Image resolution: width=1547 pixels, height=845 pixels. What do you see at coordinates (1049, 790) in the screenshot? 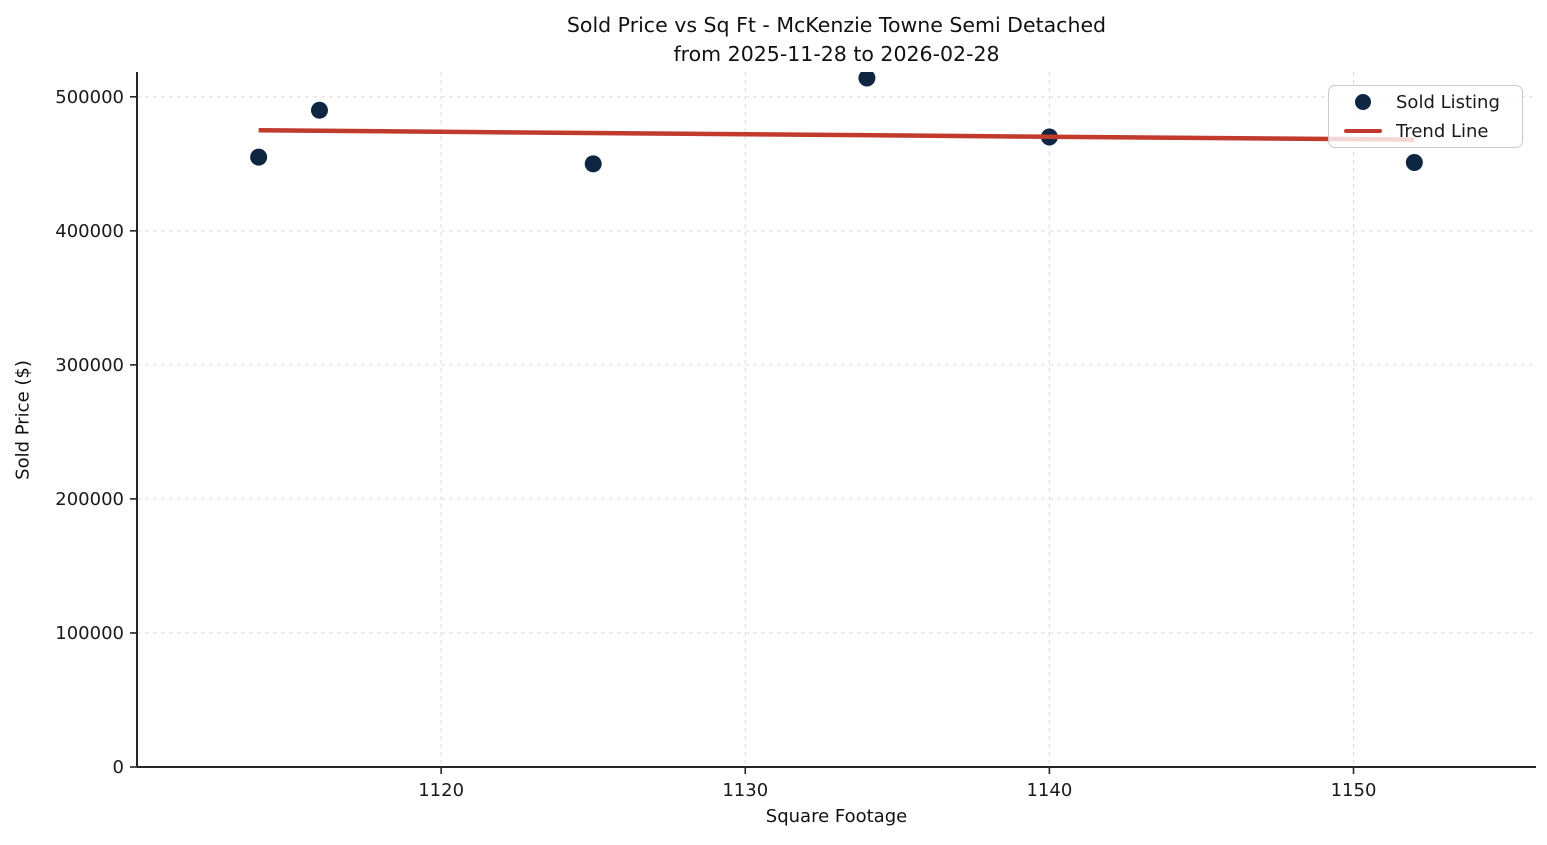
I see `x-tick-label: 1140` at bounding box center [1049, 790].